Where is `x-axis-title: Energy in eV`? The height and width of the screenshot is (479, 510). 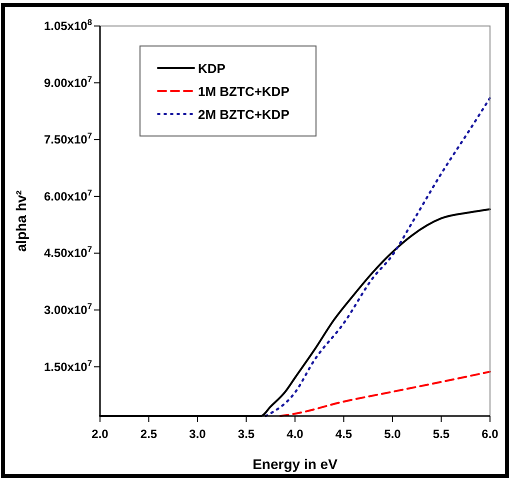
x-axis-title: Energy in eV is located at coordinates (295, 464).